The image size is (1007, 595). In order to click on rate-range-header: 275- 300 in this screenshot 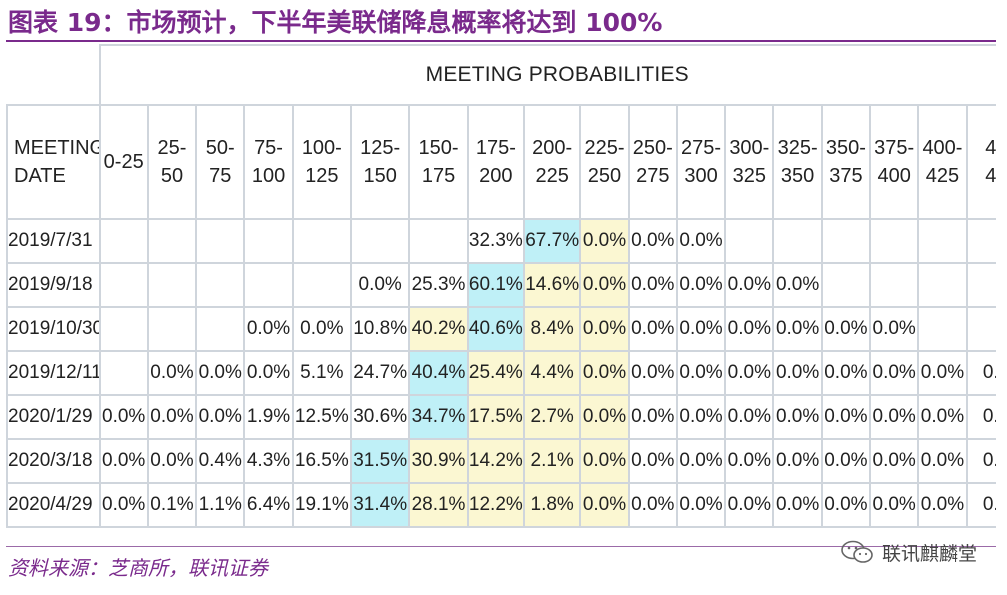, I will do `click(701, 162)`.